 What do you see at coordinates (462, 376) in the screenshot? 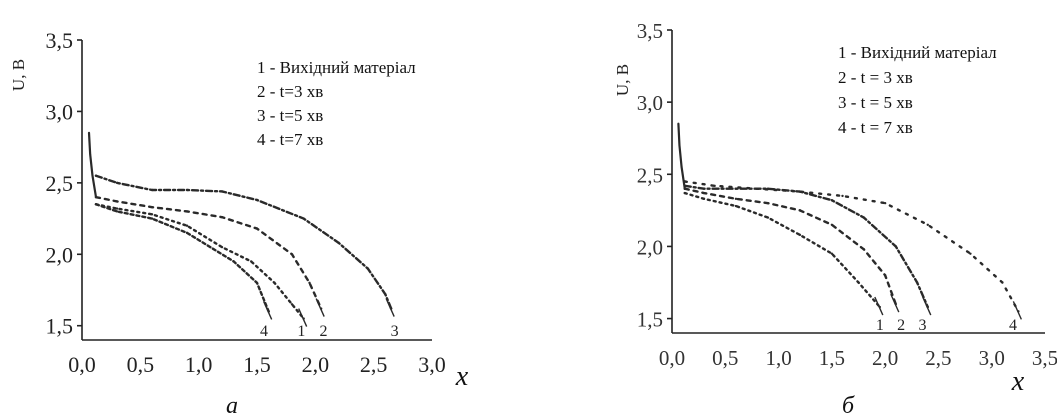
I see `x-axis-label: x` at bounding box center [462, 376].